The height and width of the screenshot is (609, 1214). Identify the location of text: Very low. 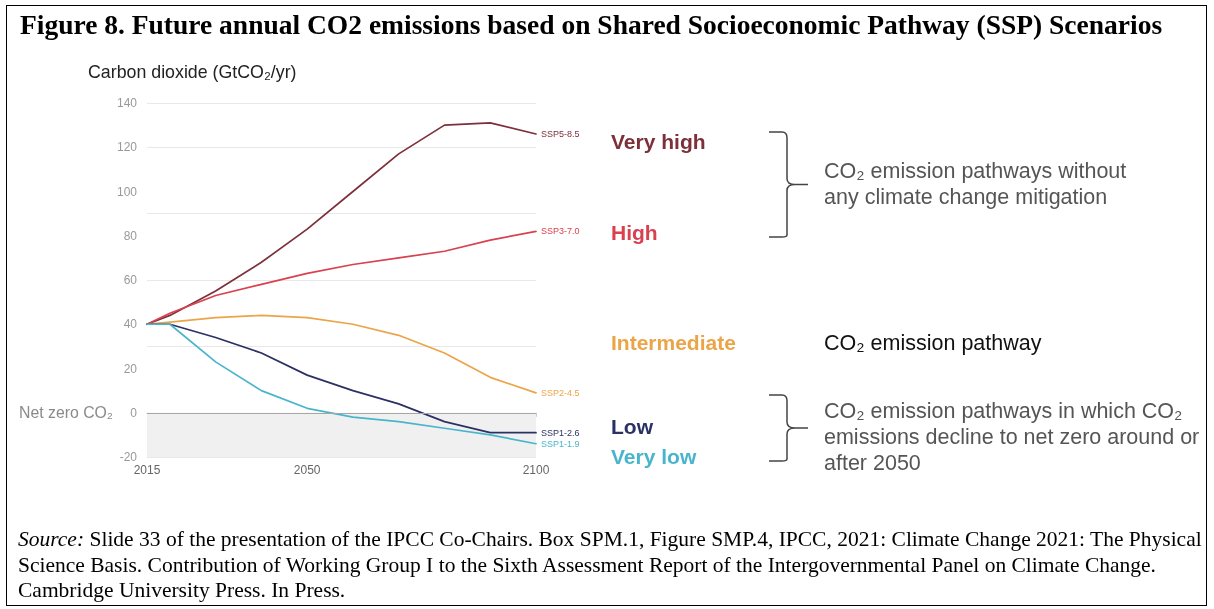
(654, 457).